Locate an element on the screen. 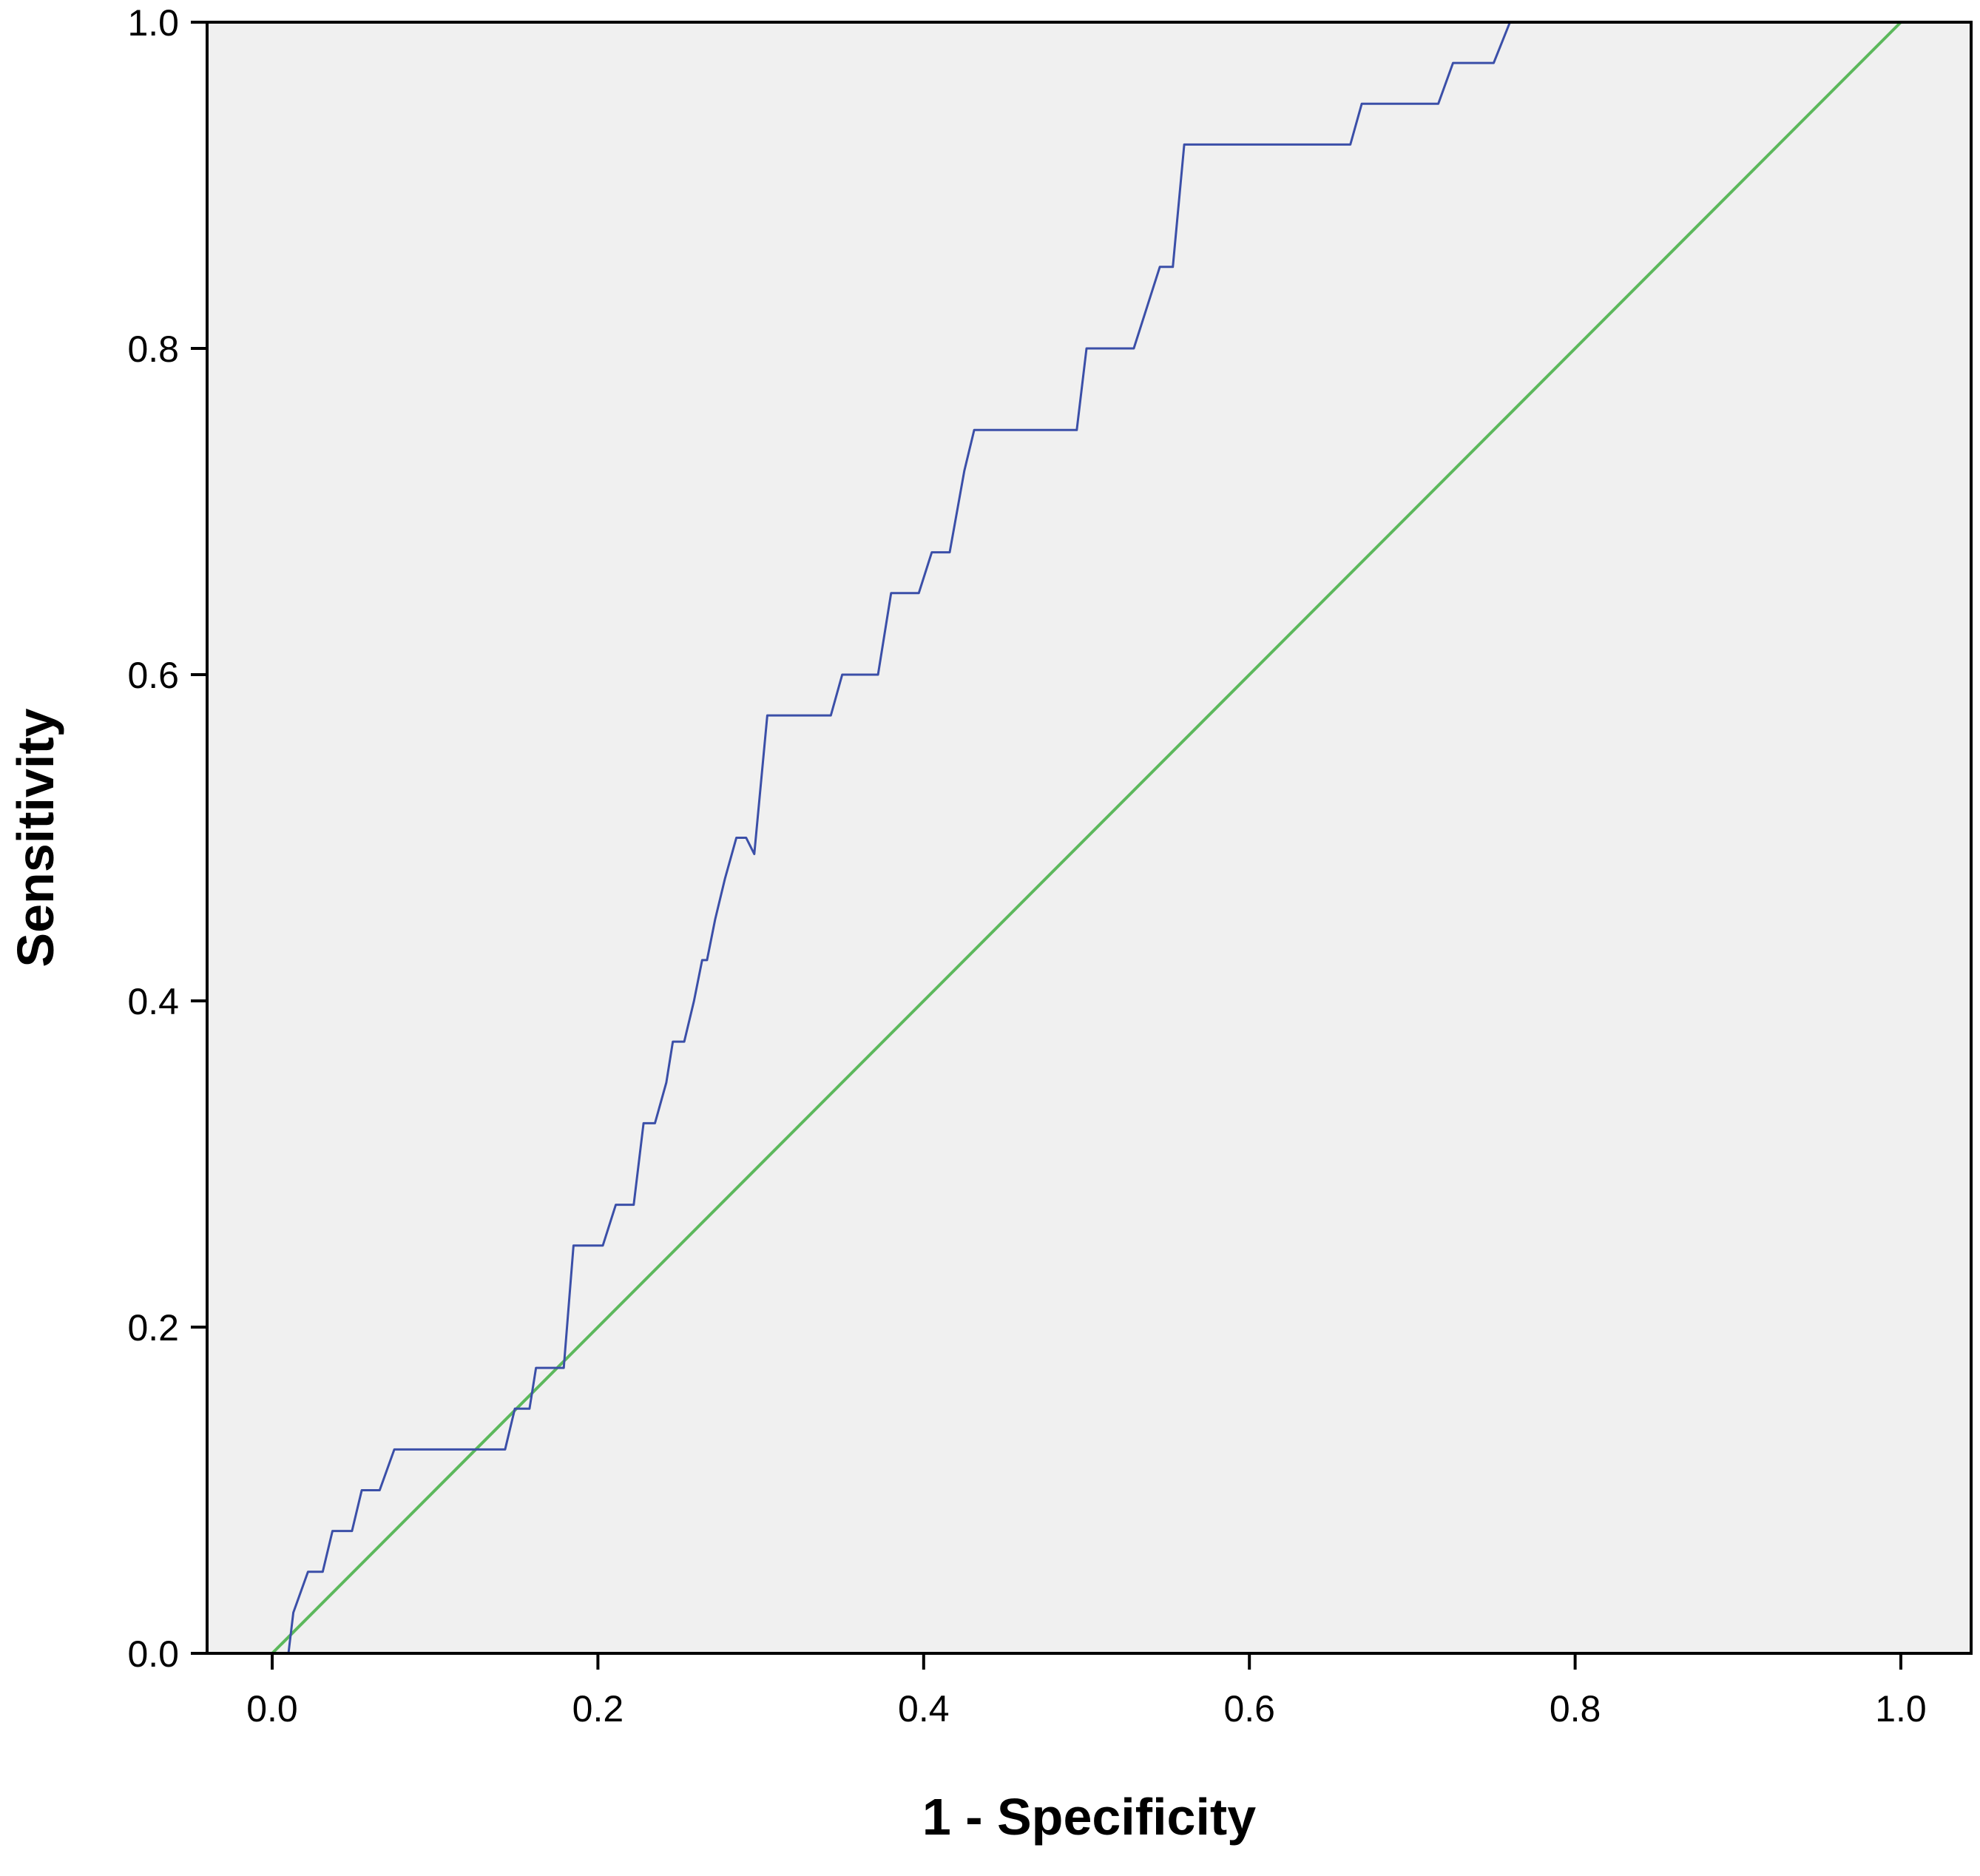  x-tick-label: 0.2 is located at coordinates (598, 1709).